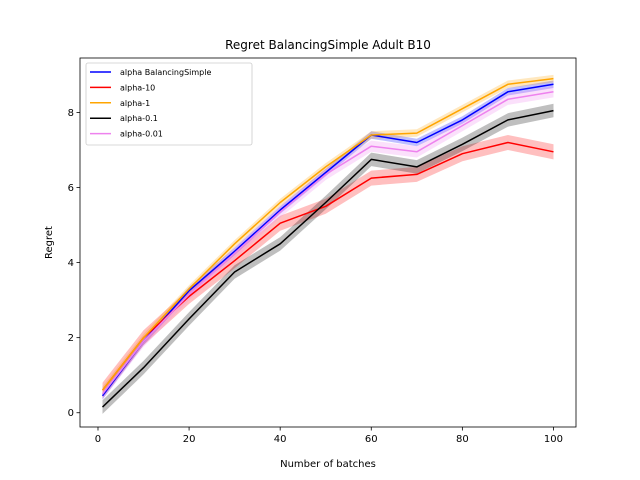 This screenshot has width=640, height=480. What do you see at coordinates (135, 103) in the screenshot?
I see `legend-label-2: alpha-1` at bounding box center [135, 103].